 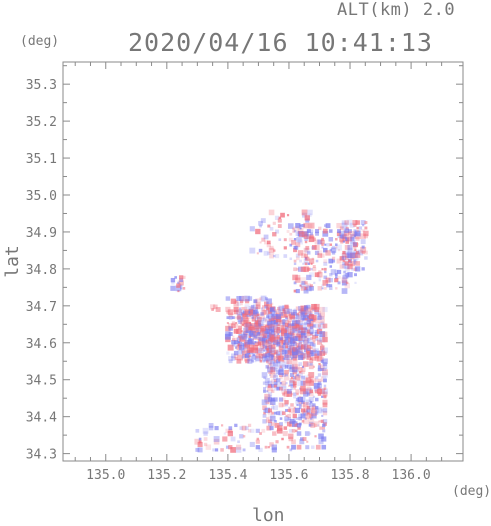 What do you see at coordinates (349, 475) in the screenshot?
I see `x-tick-label: 135.8` at bounding box center [349, 475].